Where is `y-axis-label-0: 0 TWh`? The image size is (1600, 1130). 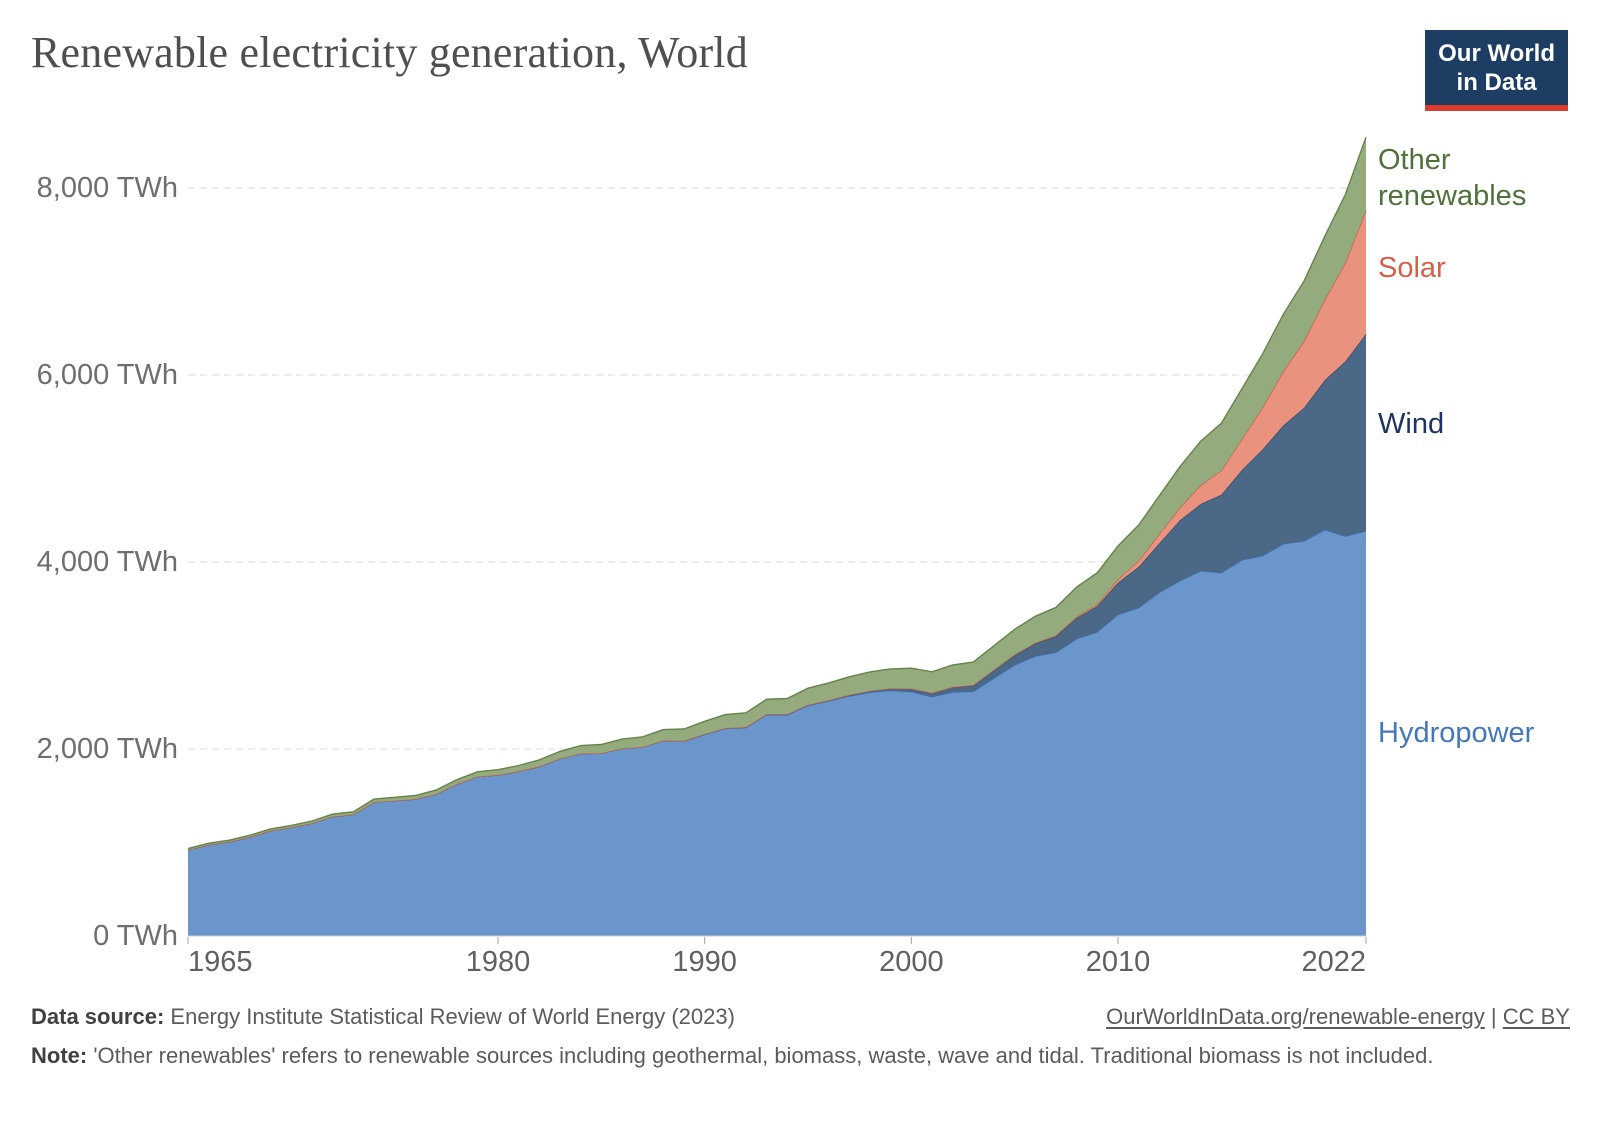
y-axis-label-0: 0 TWh is located at coordinates (135, 936).